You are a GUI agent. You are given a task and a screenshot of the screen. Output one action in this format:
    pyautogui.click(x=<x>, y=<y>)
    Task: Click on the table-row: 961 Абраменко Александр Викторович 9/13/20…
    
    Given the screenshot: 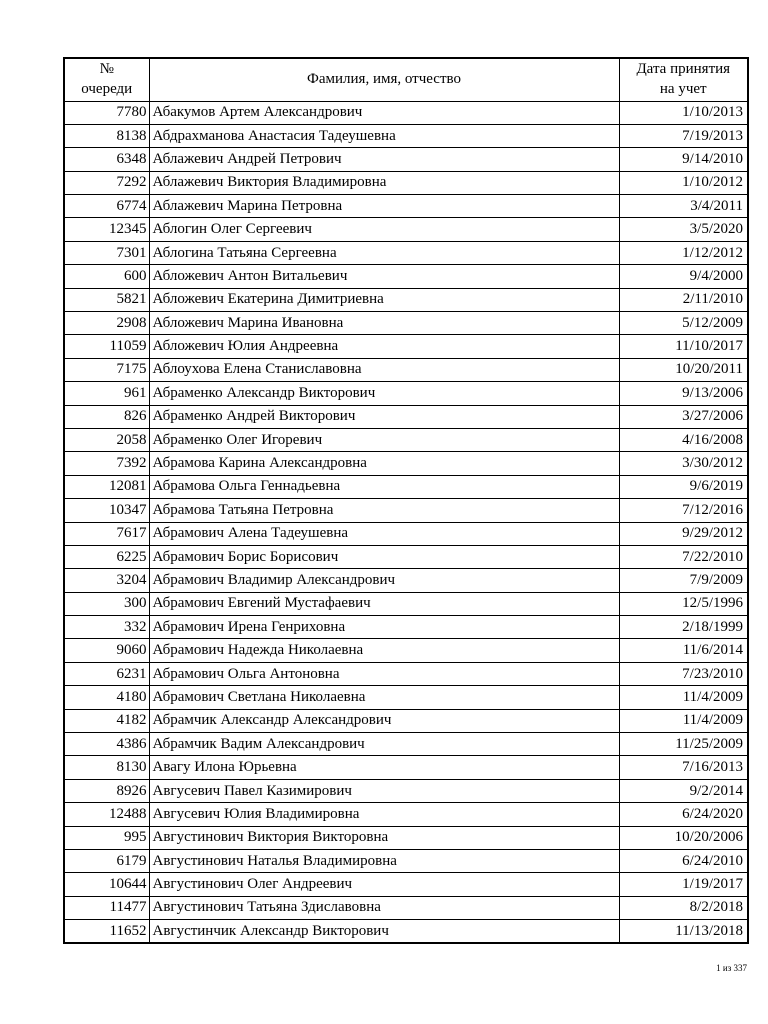 What is the action you would take?
    pyautogui.click(x=406, y=393)
    